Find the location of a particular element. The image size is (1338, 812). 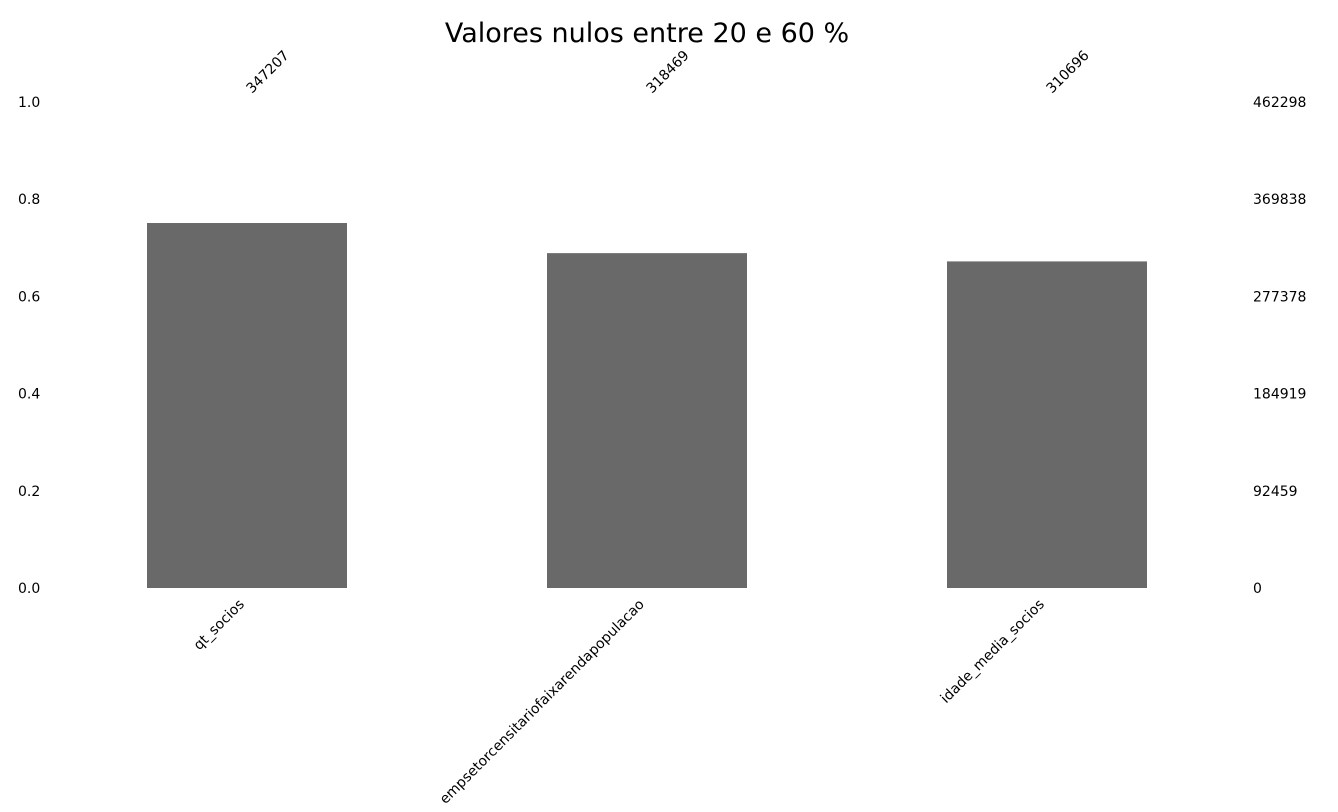

left-tick-label: 0.4 is located at coordinates (29, 395).